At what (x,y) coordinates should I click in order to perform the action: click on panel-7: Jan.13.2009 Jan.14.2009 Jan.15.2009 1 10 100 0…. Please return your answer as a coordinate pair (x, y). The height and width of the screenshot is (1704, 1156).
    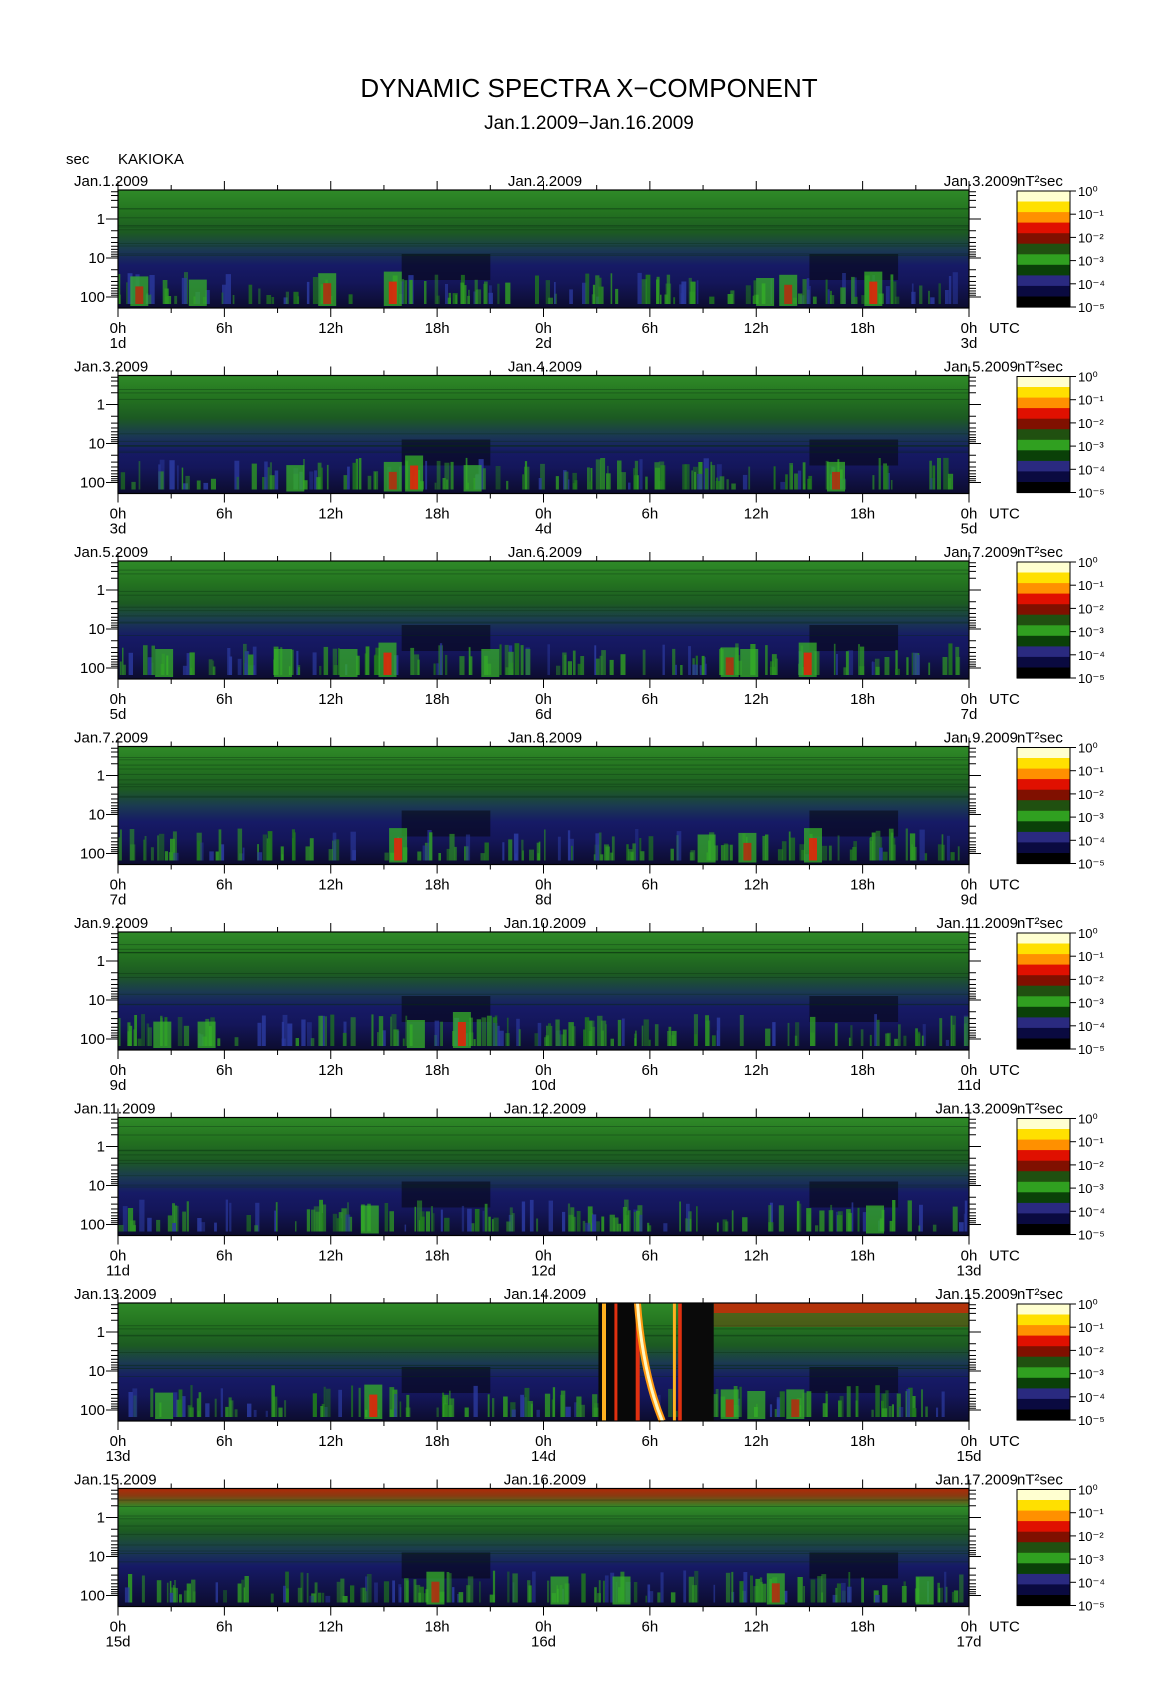
    Looking at the image, I should click on (589, 1375).